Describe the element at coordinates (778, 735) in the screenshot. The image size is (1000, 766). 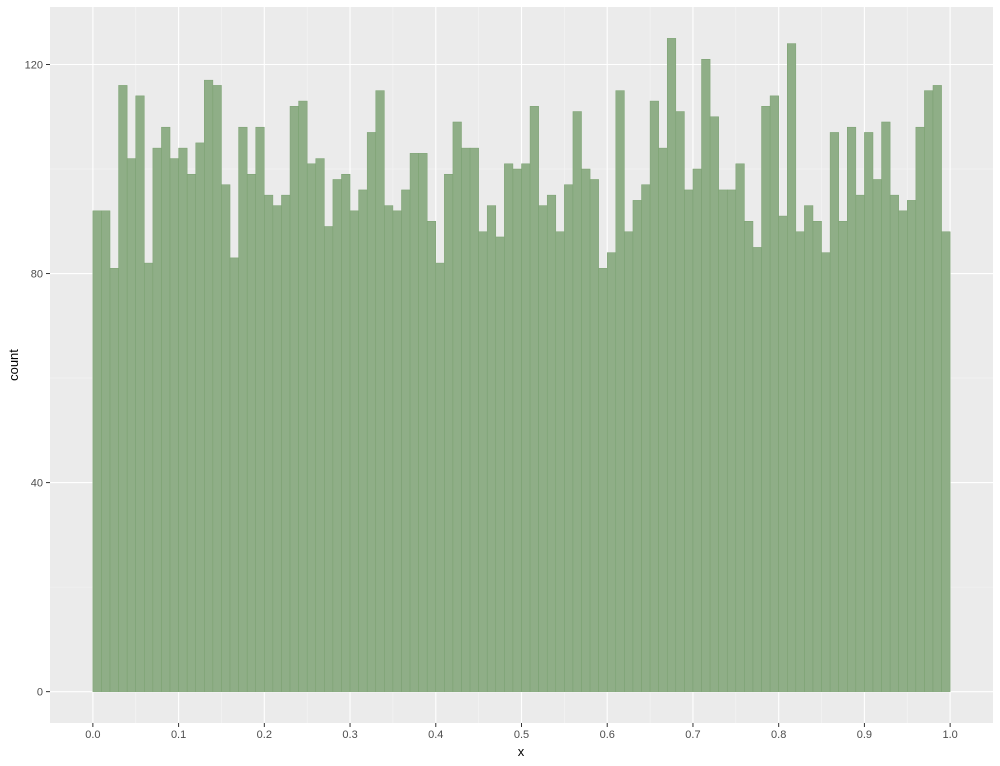
I see `x-tick-label: 0.8` at that location.